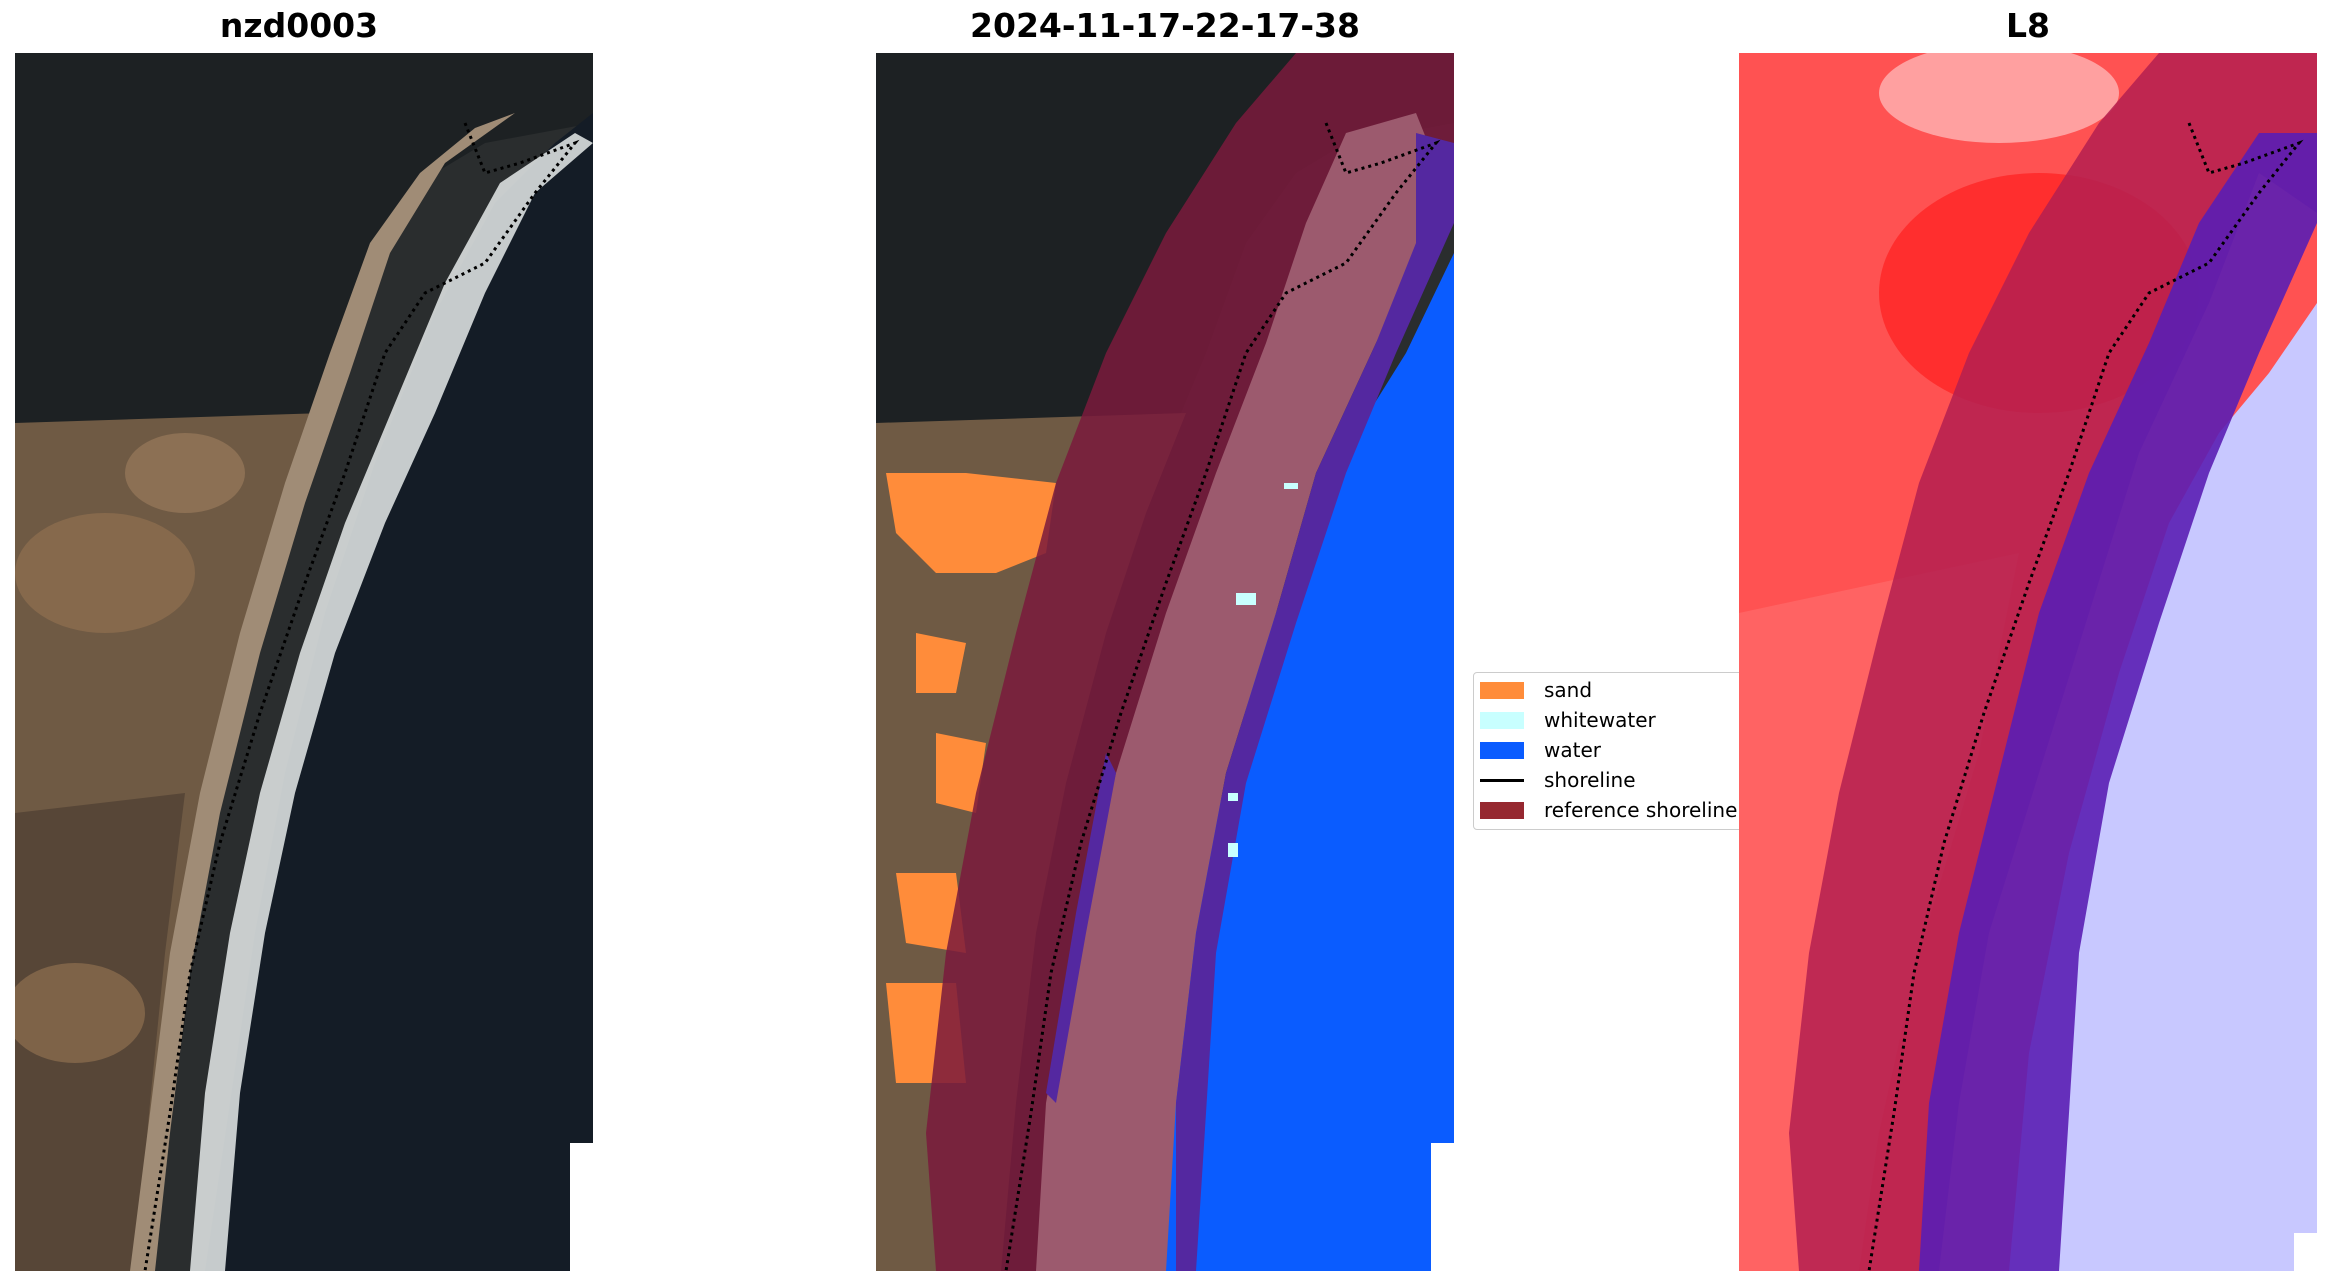 The width and height of the screenshot is (2331, 1283). I want to click on water-swatch, so click(1502, 750).